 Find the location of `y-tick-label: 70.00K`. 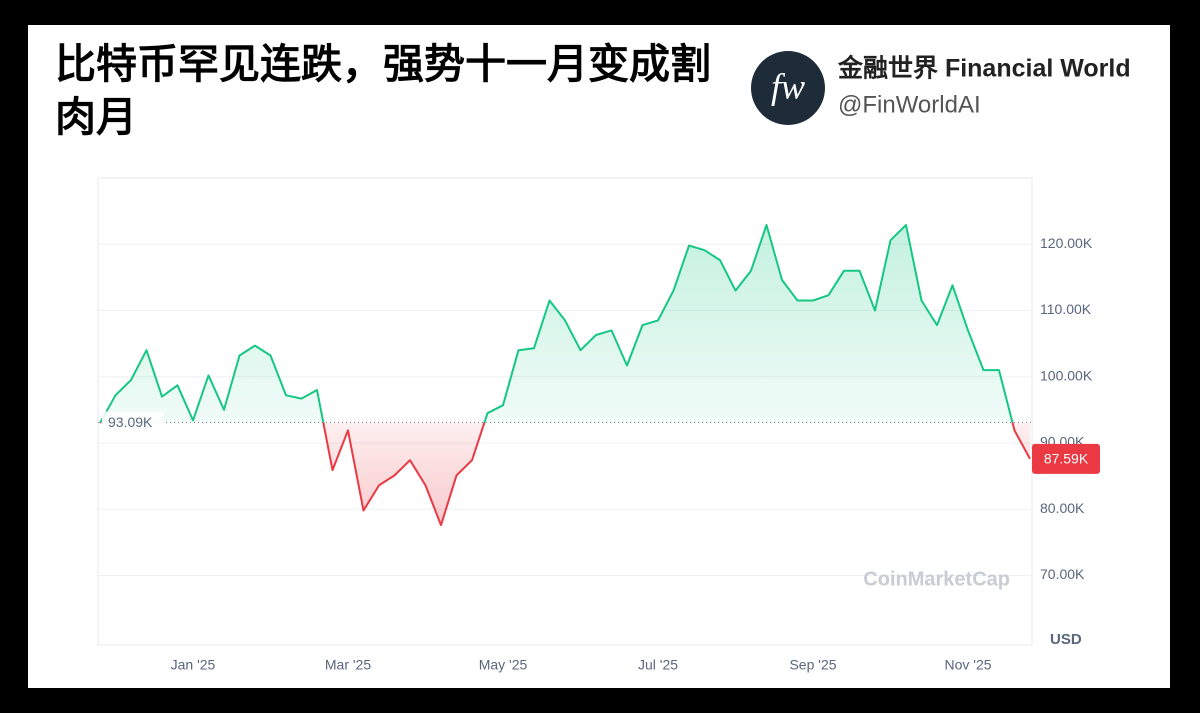

y-tick-label: 70.00K is located at coordinates (1062, 574).